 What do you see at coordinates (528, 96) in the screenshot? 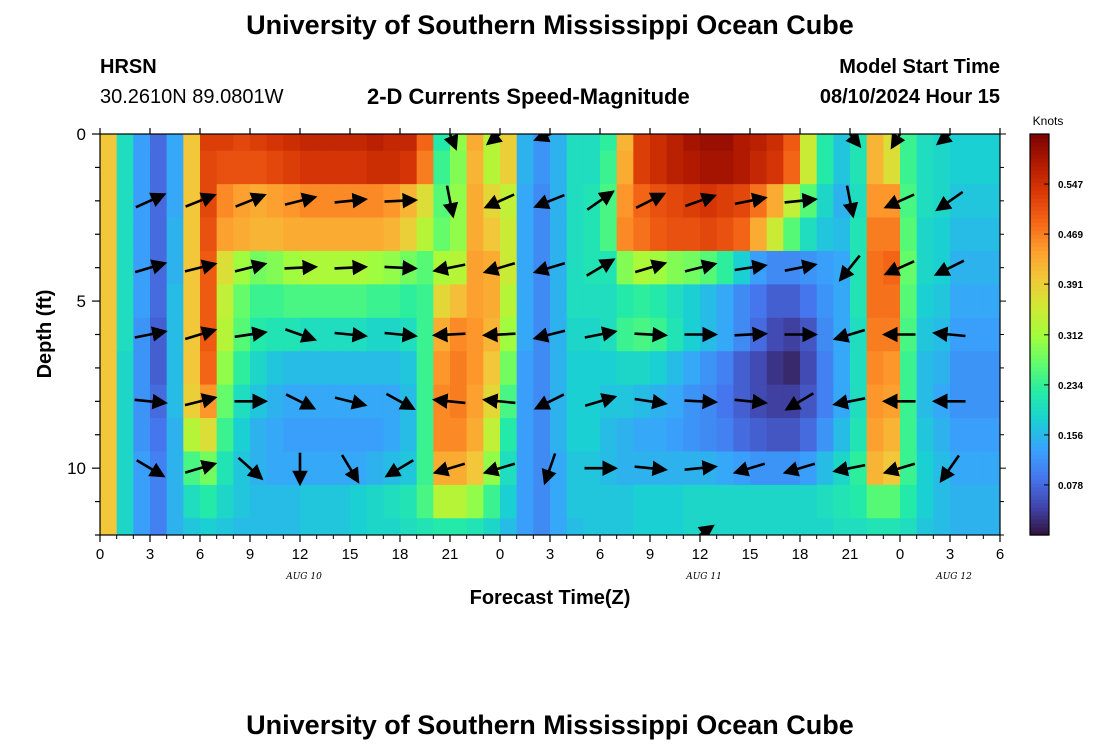
I see `chart-subtitle: 2-D Currents Speed-Magnitude` at bounding box center [528, 96].